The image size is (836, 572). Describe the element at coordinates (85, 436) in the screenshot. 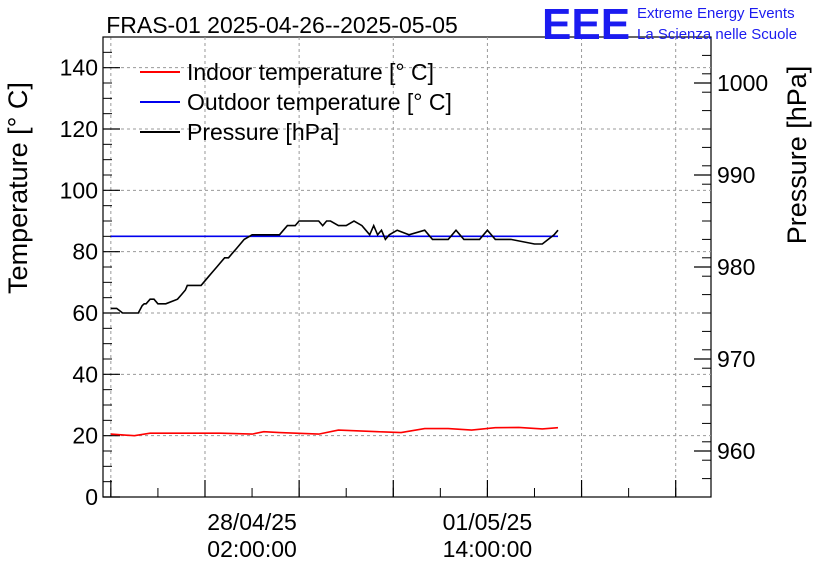

I see `y-tick-label: 20` at that location.